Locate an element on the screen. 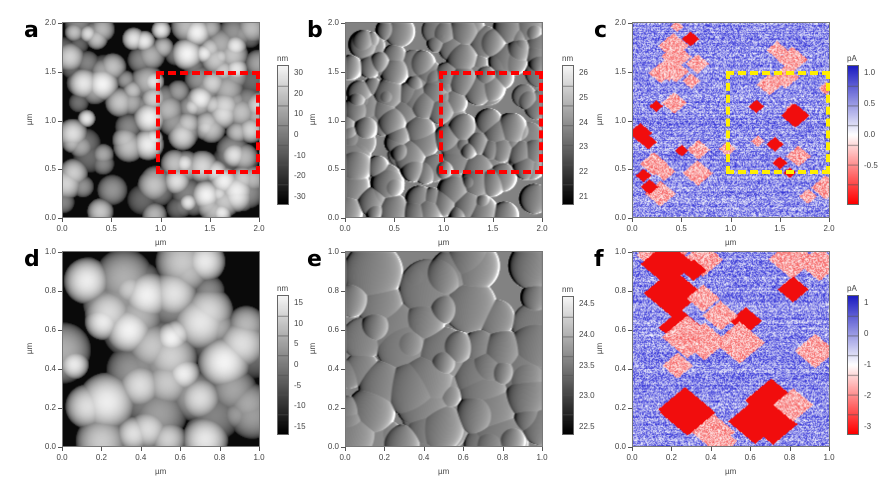 This screenshot has width=890, height=493. panel-e-amplitude-map is located at coordinates (444, 349).